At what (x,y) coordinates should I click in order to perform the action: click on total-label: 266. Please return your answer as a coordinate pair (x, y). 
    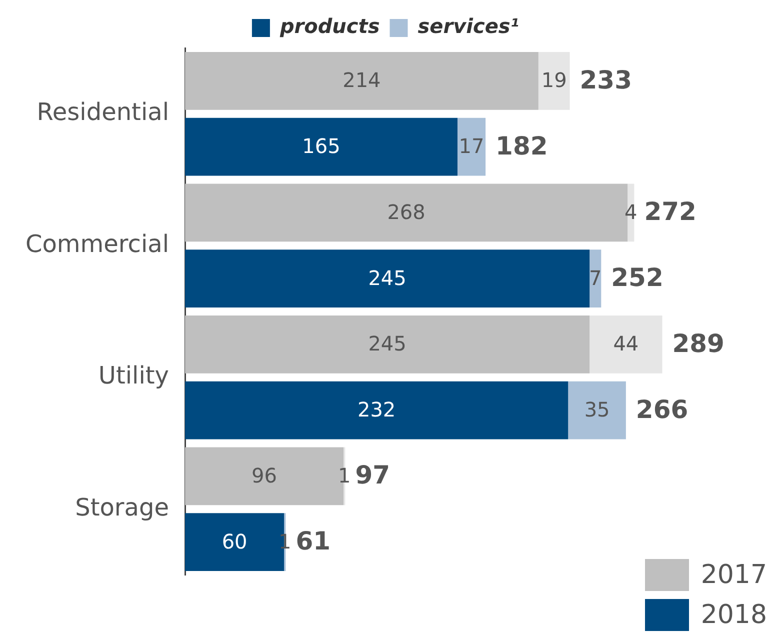
    Looking at the image, I should click on (662, 409).